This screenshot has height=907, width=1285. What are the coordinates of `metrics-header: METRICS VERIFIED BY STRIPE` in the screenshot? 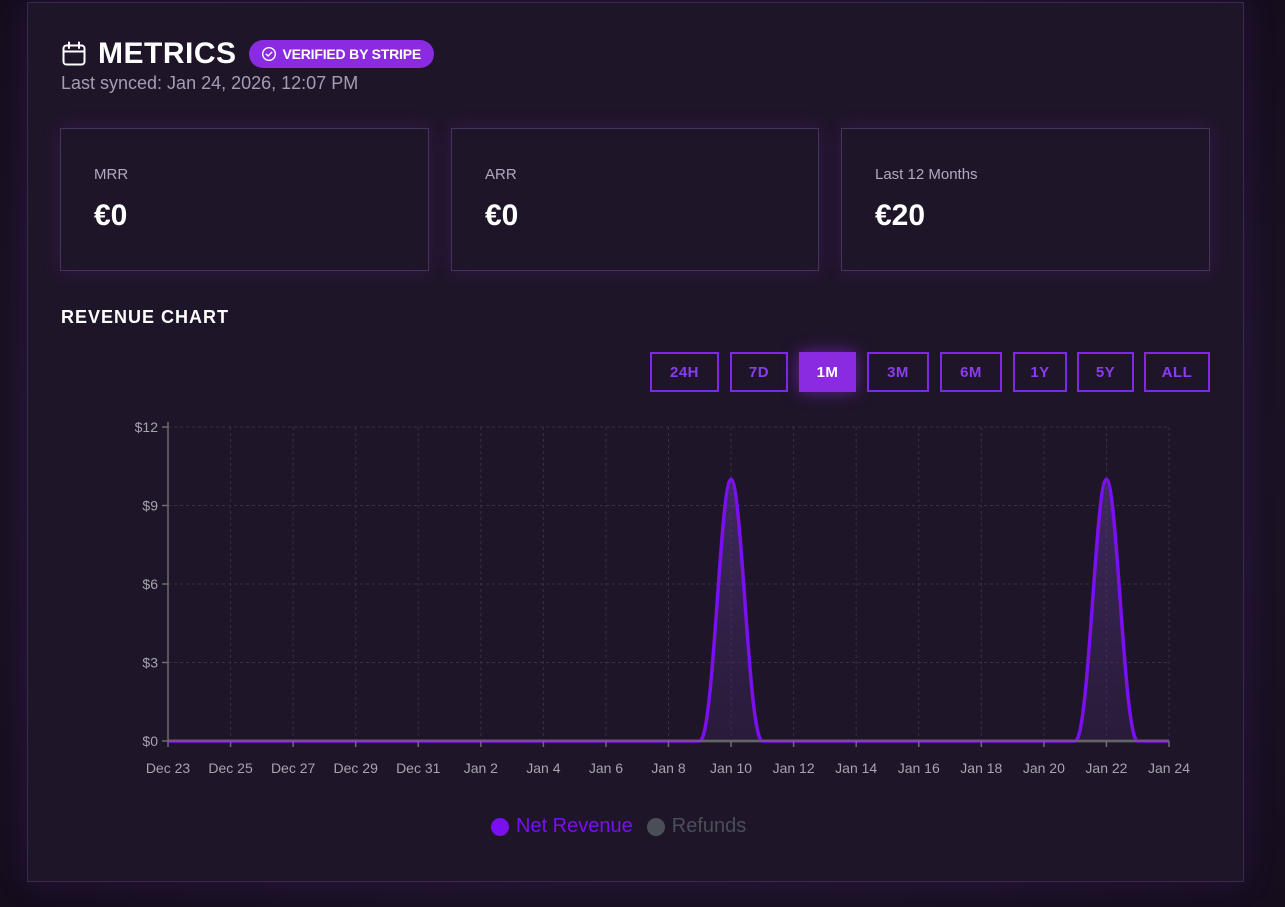 It's located at (248, 54).